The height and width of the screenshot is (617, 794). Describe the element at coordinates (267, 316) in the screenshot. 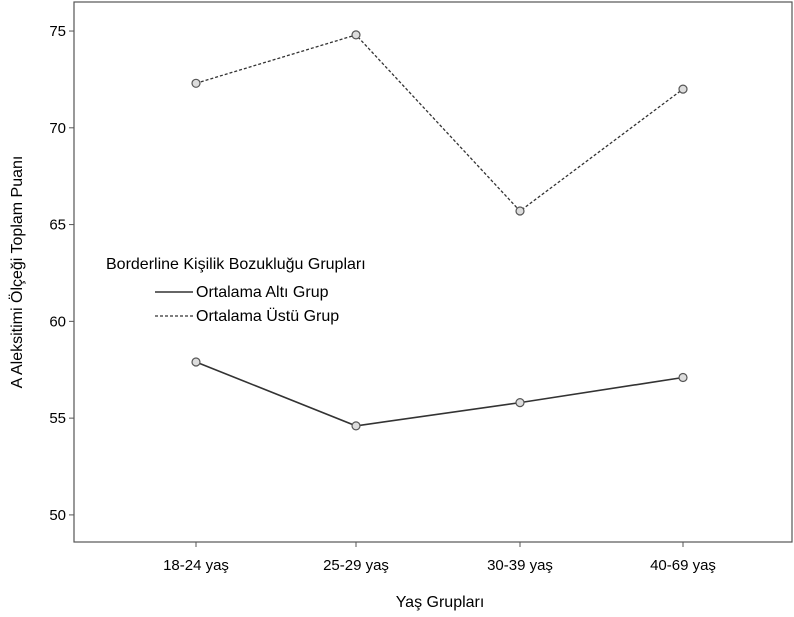

I see `legend-label: Ortalama Üstü Grup` at that location.